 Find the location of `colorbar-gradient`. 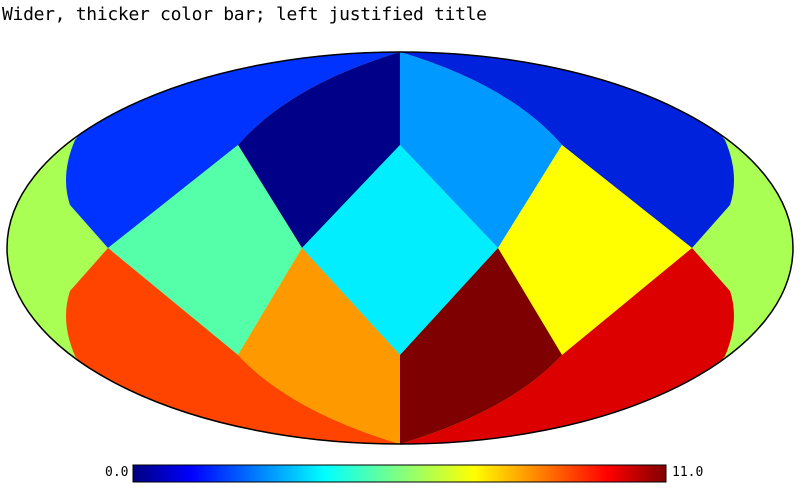

colorbar-gradient is located at coordinates (399, 473).